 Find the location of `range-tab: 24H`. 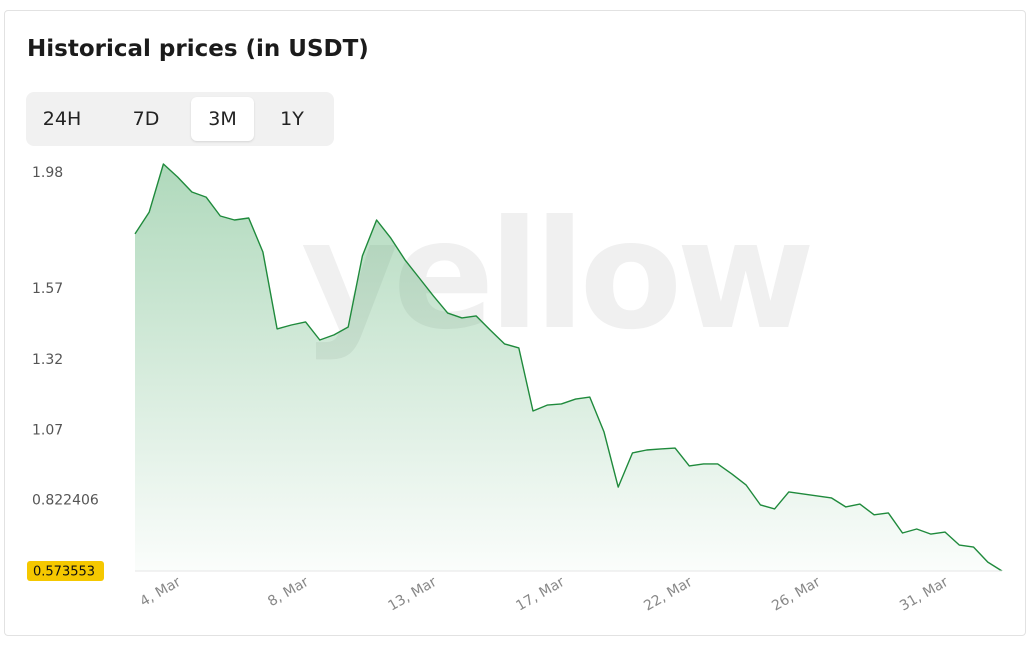

range-tab: 24H is located at coordinates (62, 119).